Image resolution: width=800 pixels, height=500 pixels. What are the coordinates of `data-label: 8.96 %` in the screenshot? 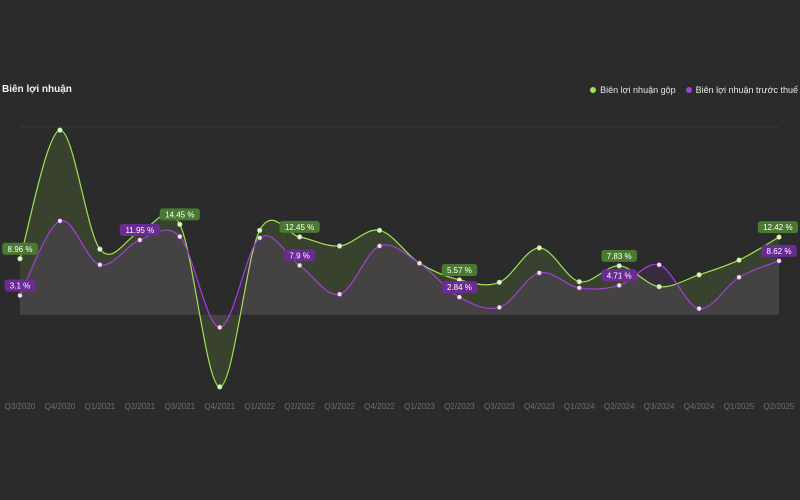 It's located at (20, 248).